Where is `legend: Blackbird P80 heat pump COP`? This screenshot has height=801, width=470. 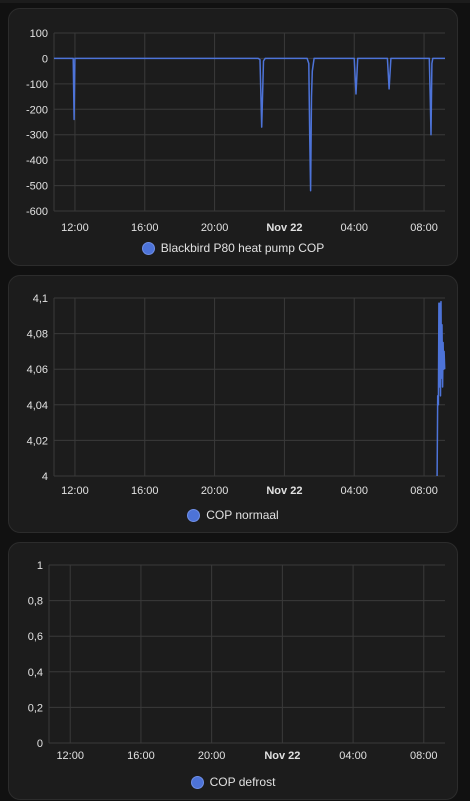
legend: Blackbird P80 heat pump COP is located at coordinates (233, 248).